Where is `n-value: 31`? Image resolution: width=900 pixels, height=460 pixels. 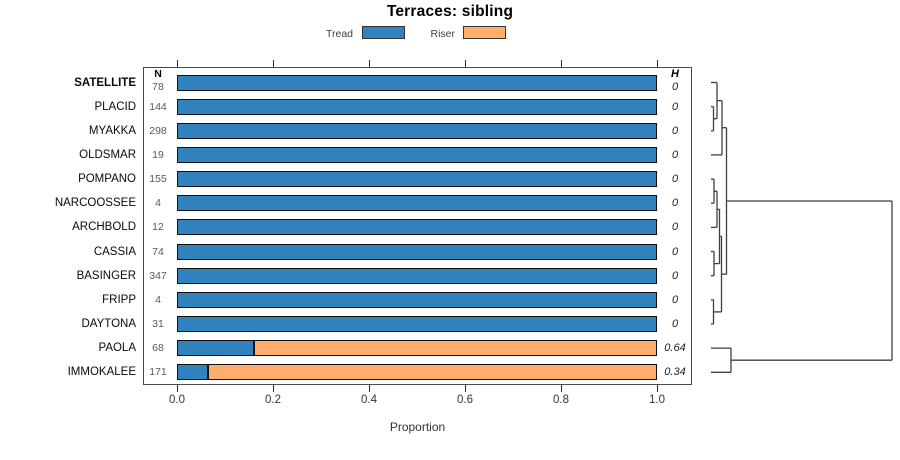 n-value: 31 is located at coordinates (158, 324).